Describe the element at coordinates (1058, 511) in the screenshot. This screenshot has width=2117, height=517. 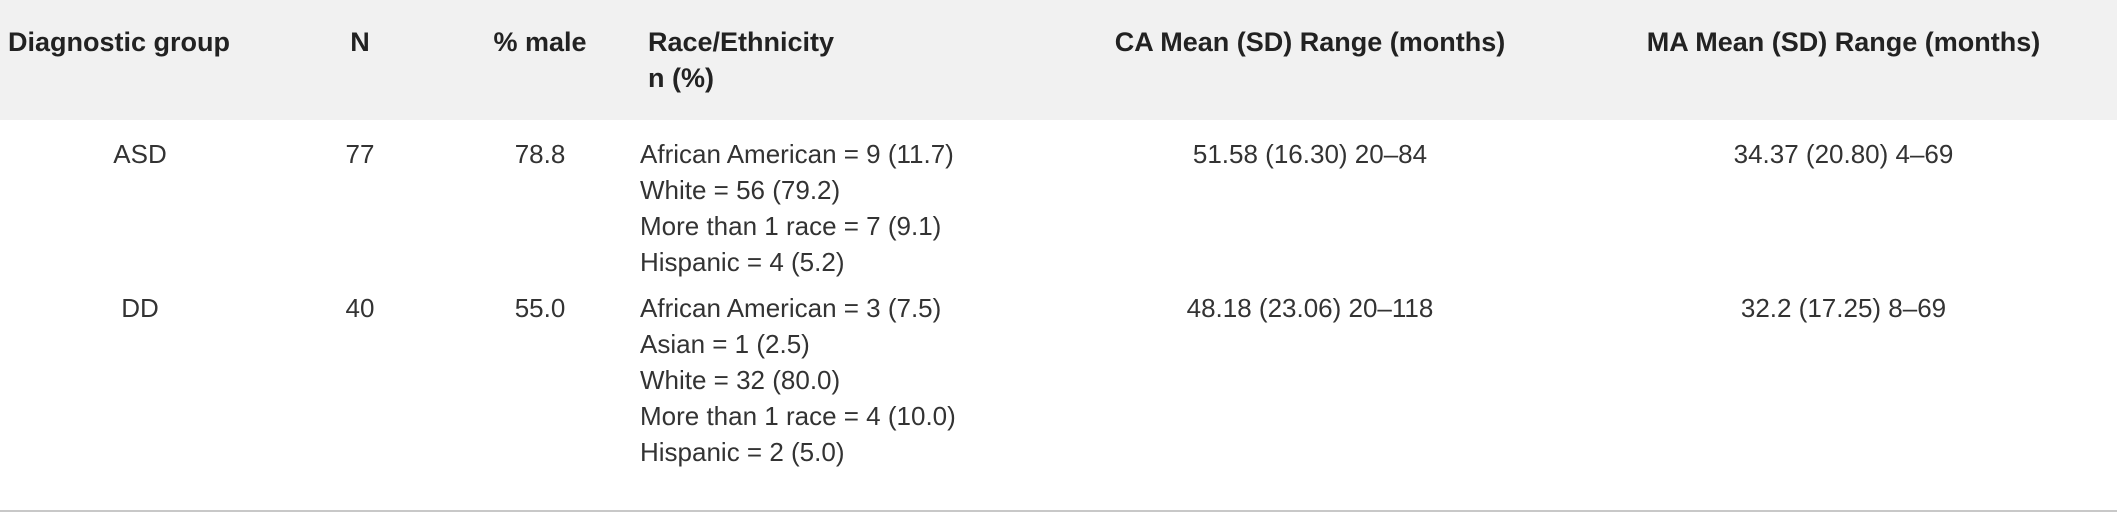
I see `table-bottom-divider` at that location.